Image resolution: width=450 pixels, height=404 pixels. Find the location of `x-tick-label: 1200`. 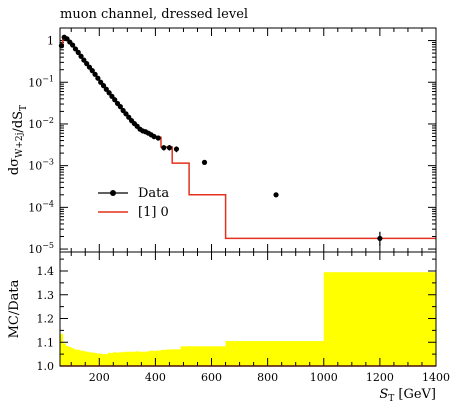

x-tick-label: 1200 is located at coordinates (380, 377).